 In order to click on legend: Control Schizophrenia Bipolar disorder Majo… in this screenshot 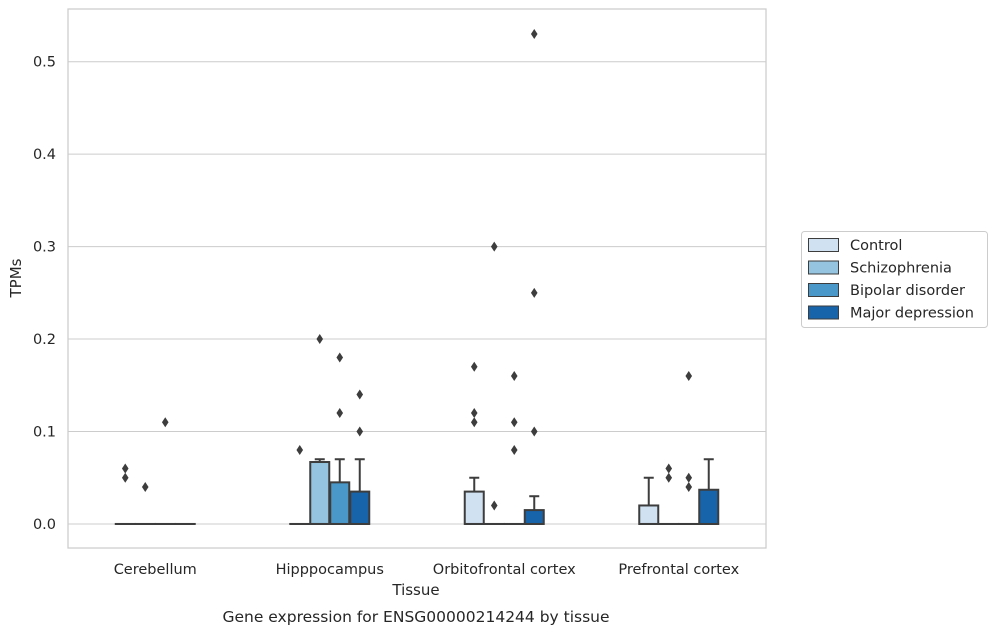, I will do `click(894, 279)`.